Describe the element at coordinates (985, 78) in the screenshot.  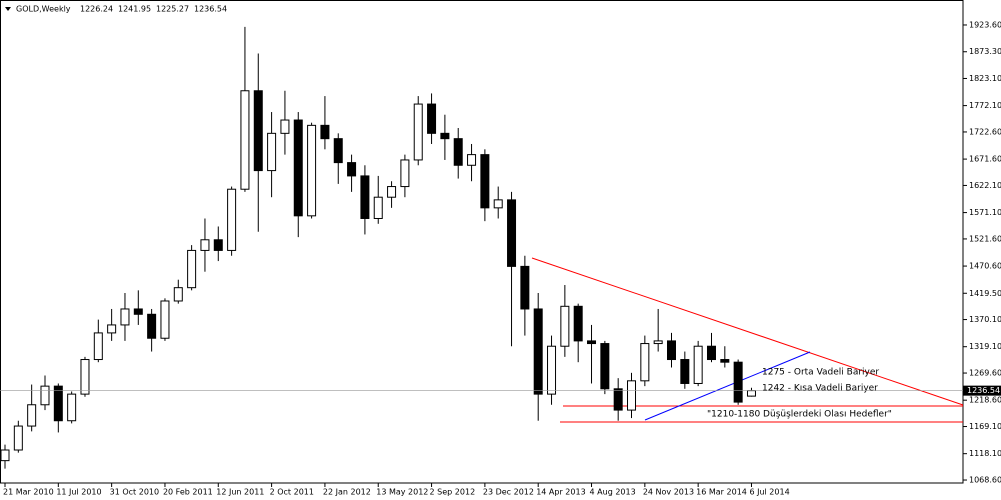
I see `y-tick-label: 1823.10` at that location.